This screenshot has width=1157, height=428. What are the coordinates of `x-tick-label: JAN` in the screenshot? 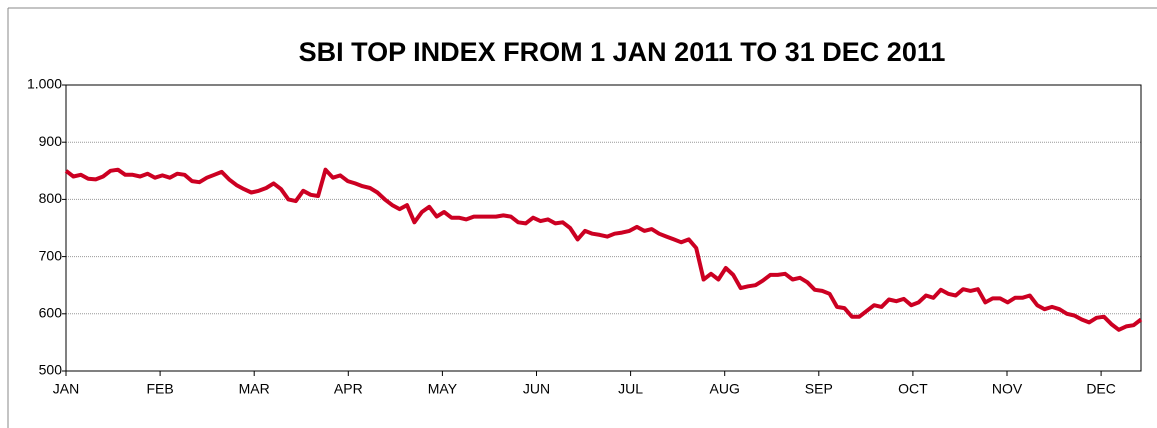 It's located at (66, 389).